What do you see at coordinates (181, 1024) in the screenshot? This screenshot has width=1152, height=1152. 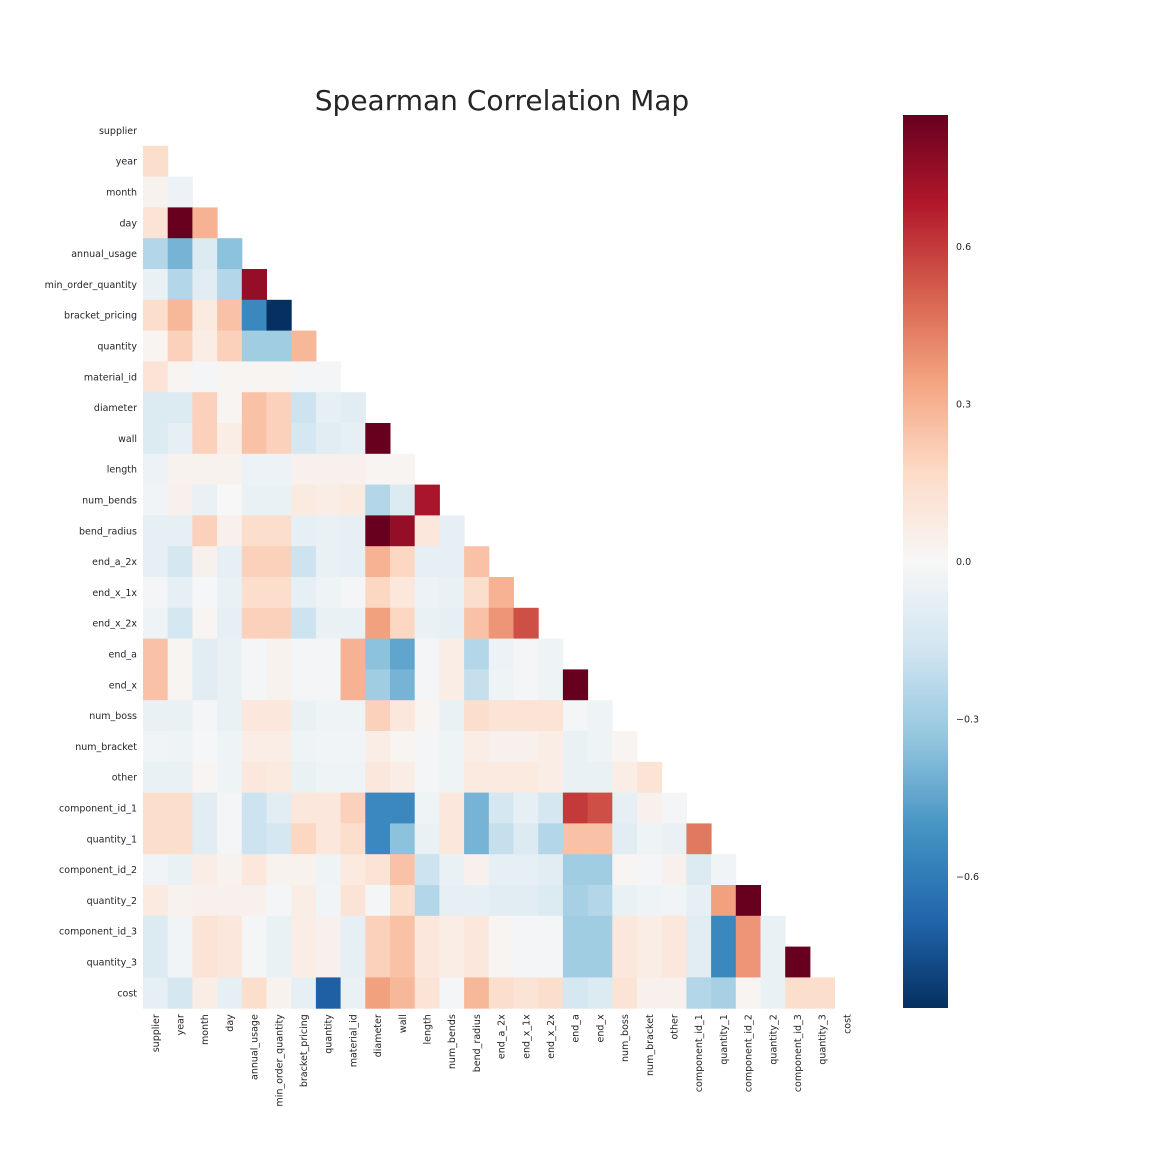 I see `x-tick-label: year` at bounding box center [181, 1024].